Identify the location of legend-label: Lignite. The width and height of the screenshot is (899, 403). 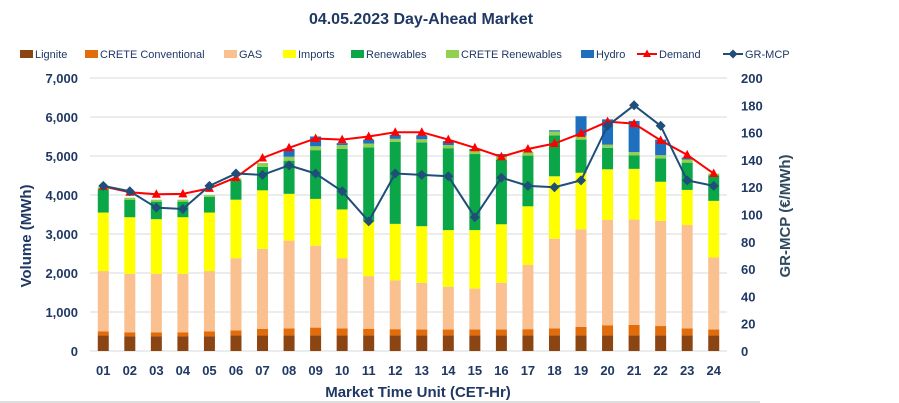
(51, 55).